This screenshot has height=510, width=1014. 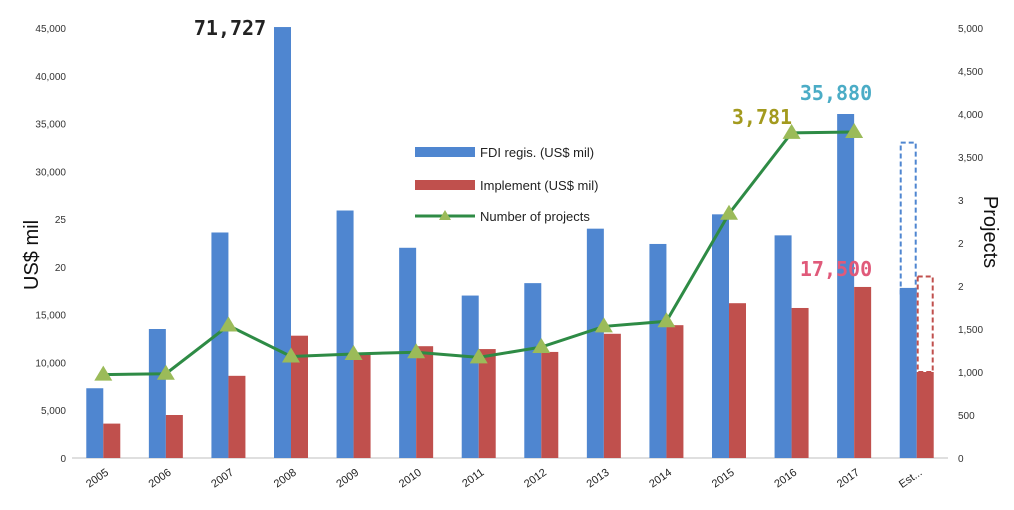 I want to click on annotation-2016-projects: 3,781, so click(x=762, y=117).